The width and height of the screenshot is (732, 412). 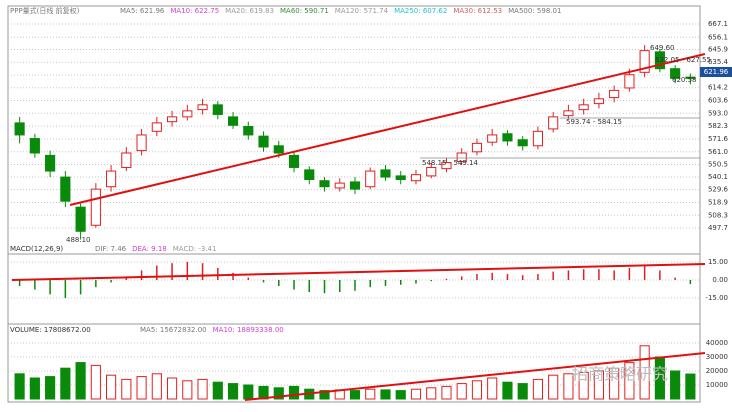 I want to click on y-tick-label: 561.0, so click(x=718, y=152).